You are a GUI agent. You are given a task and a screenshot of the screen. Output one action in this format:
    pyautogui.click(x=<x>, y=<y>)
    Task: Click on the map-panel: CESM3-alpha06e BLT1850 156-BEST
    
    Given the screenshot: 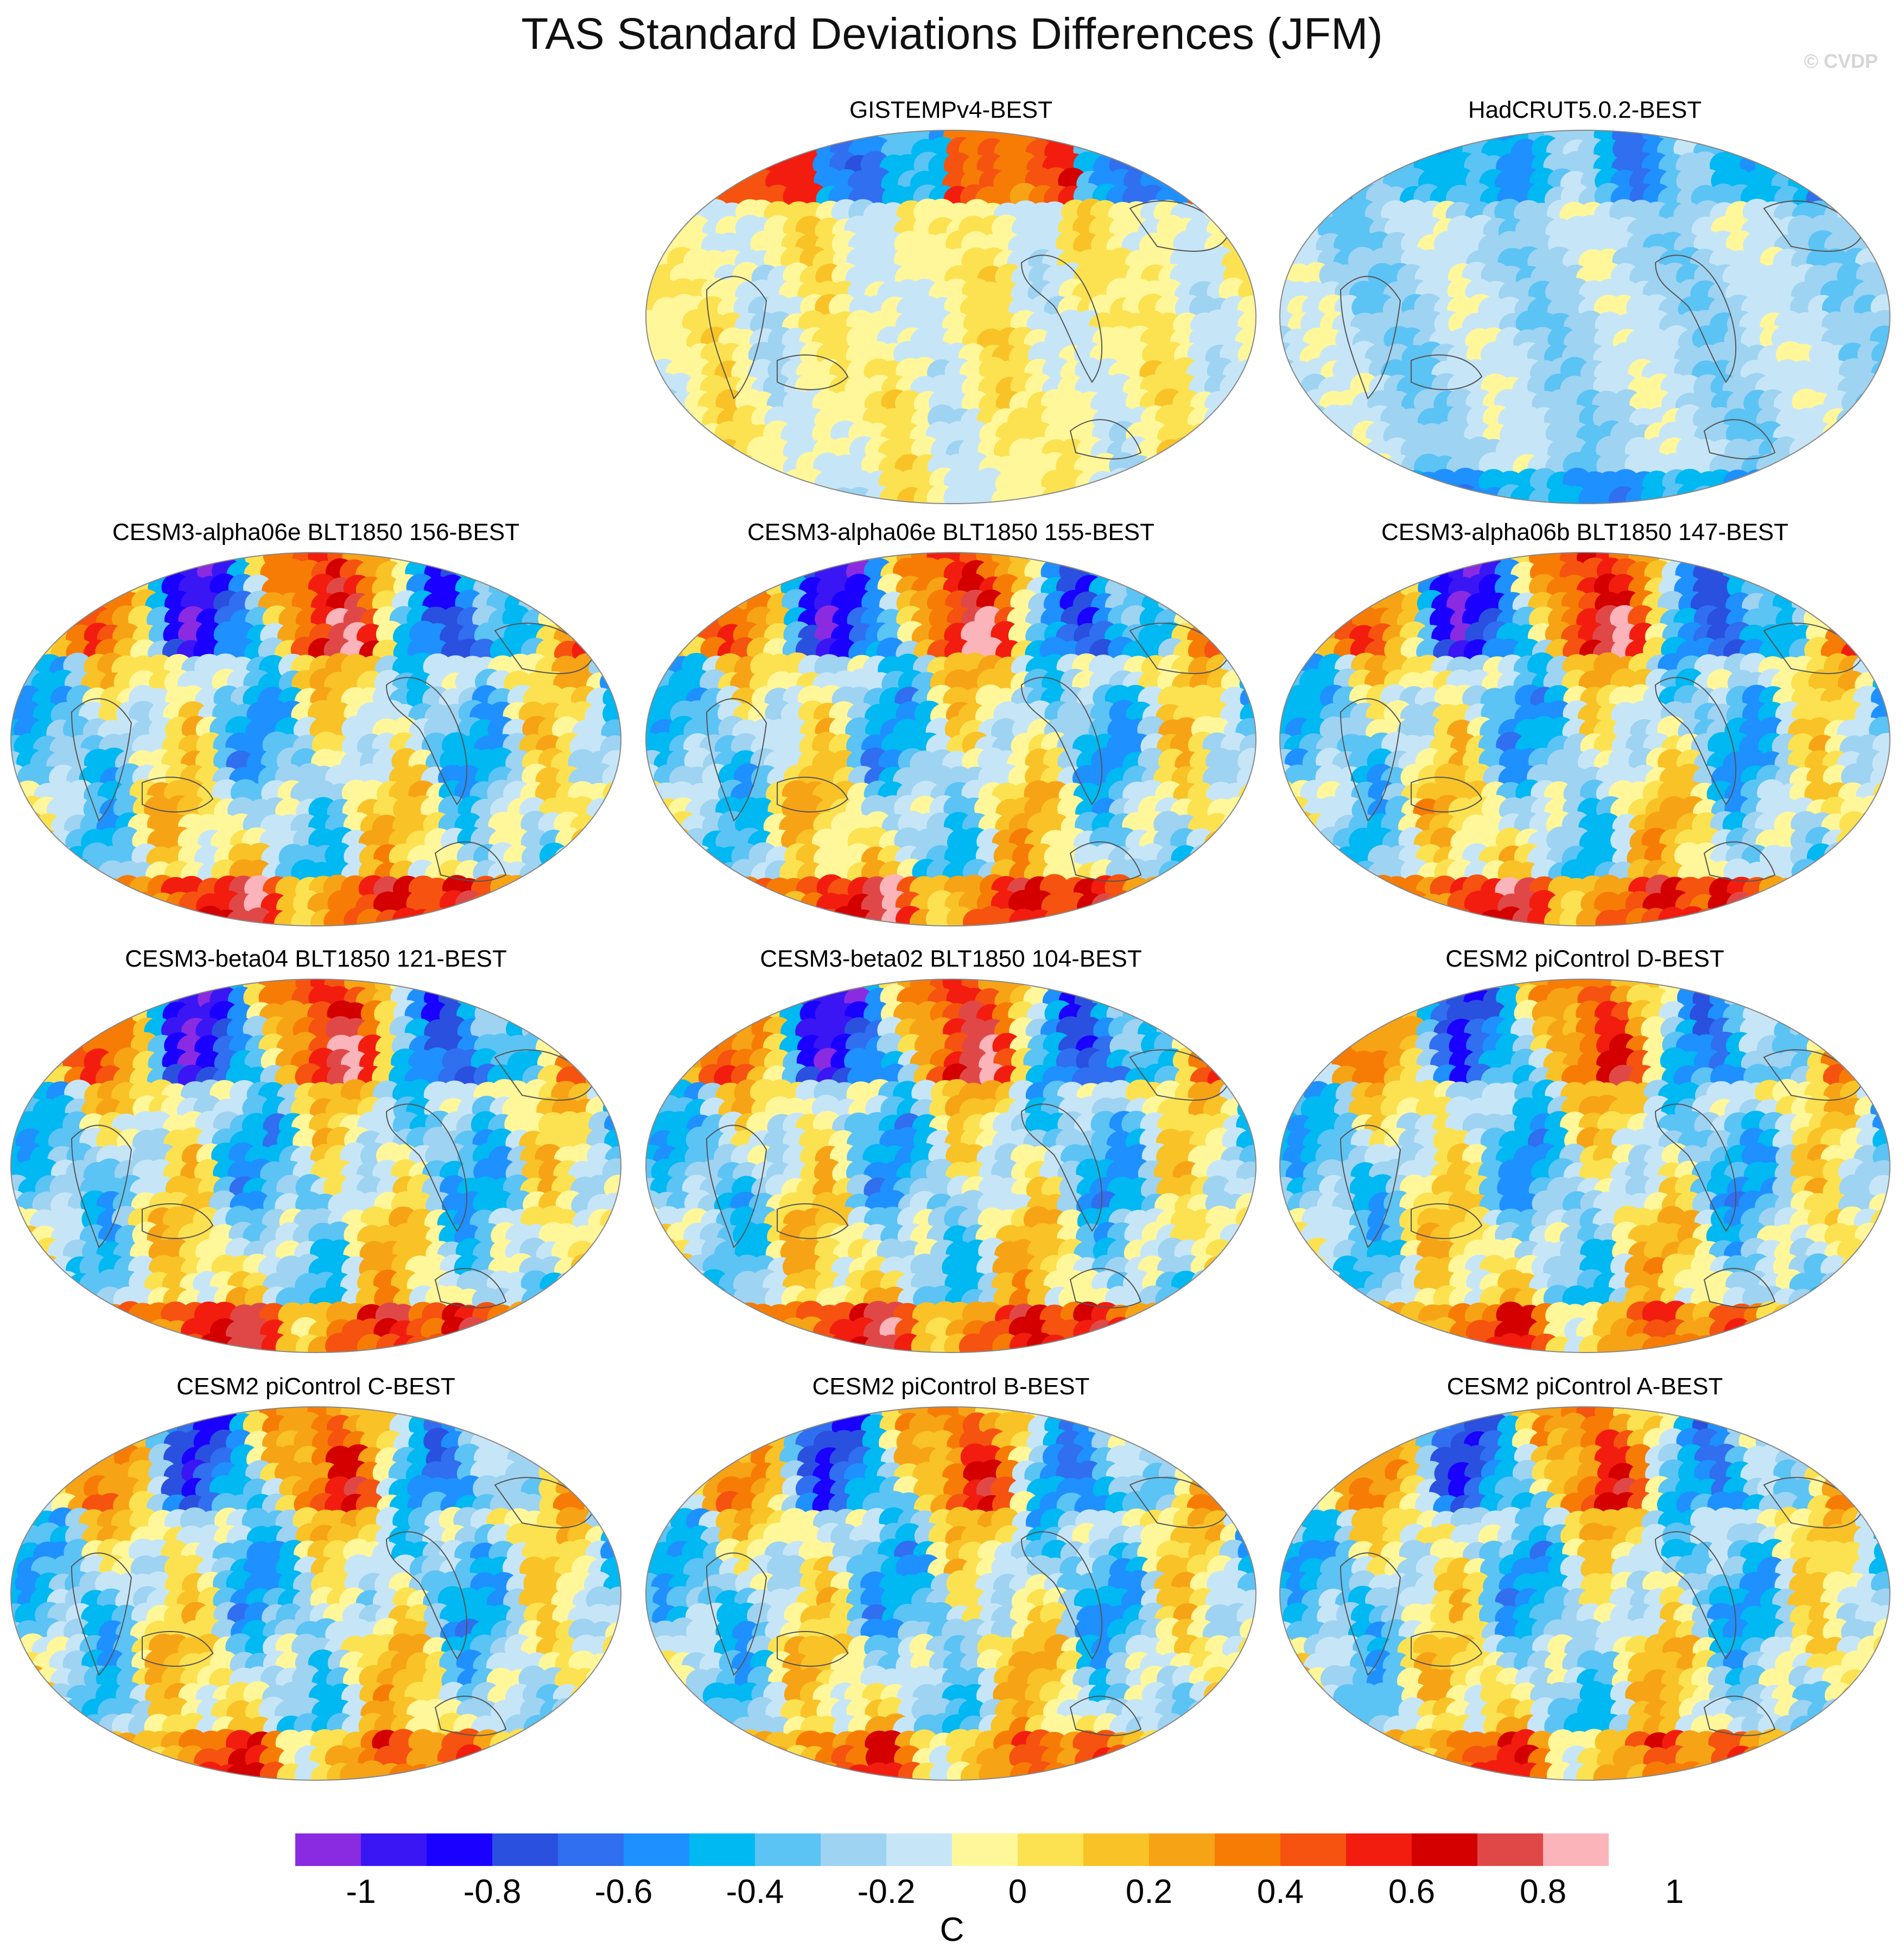 What is the action you would take?
    pyautogui.click(x=316, y=725)
    